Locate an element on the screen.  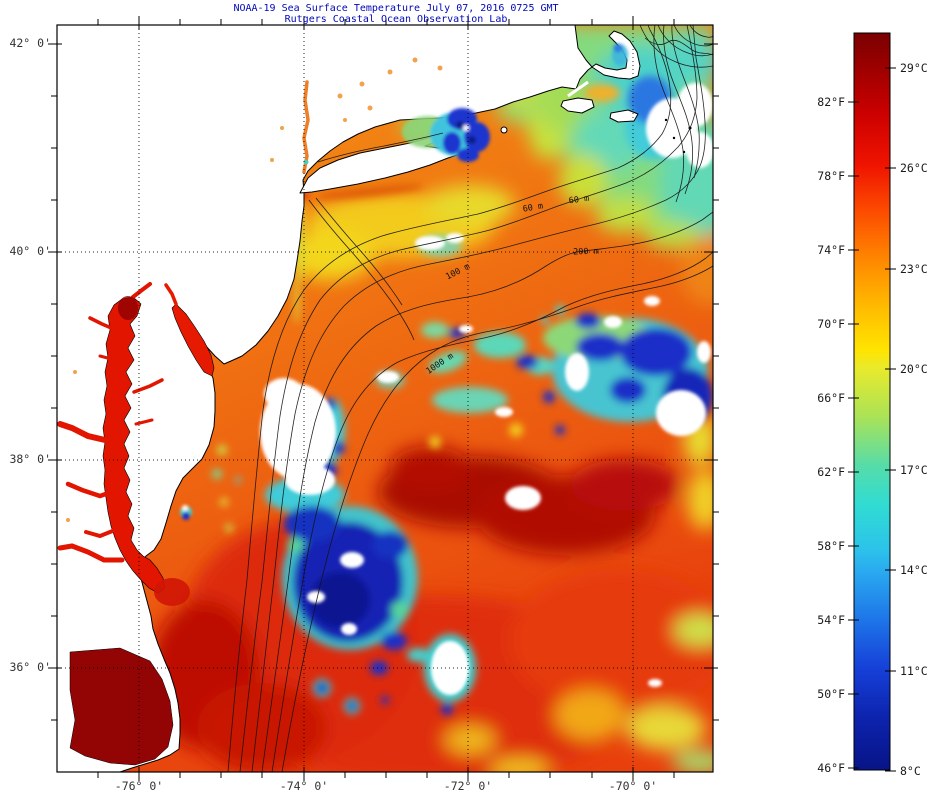
colorbar-f-label: 74°F is located at coordinates (831, 250).